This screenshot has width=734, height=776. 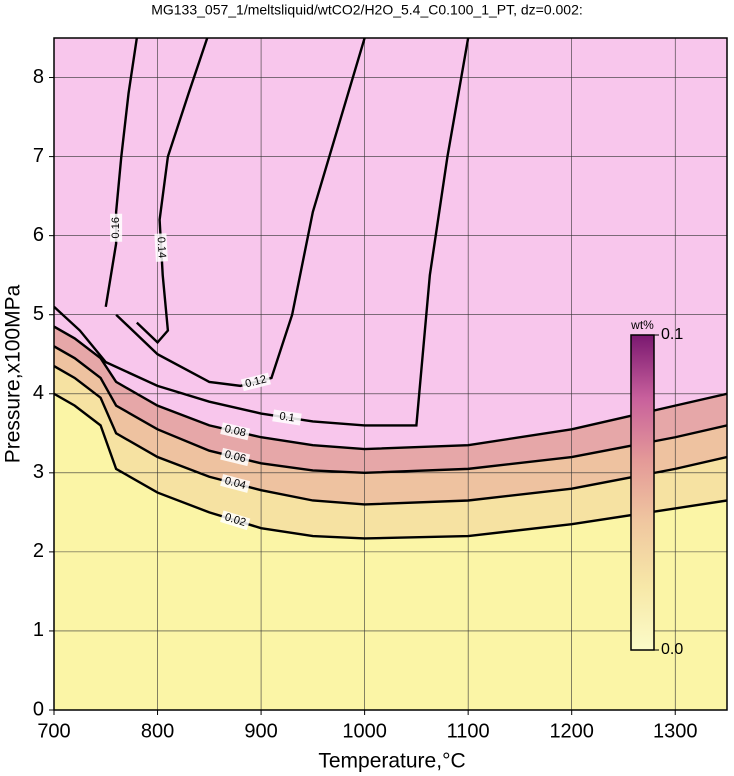 I want to click on contour-label-text: 0.12, so click(x=256, y=381).